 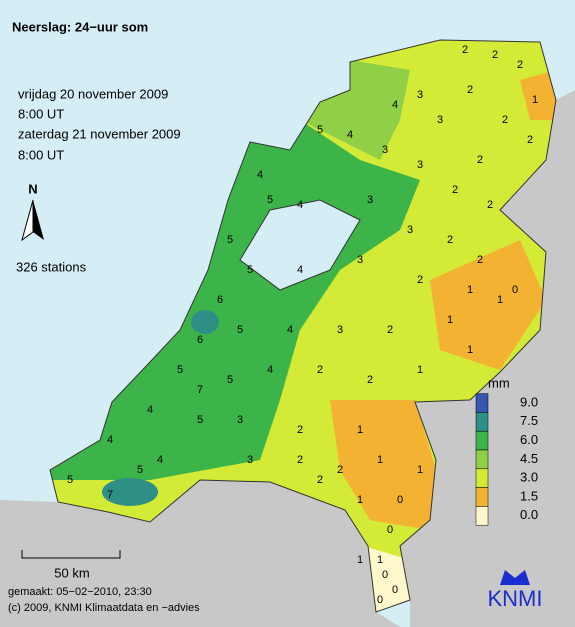 I want to click on footer: (c) 2009, KNMI Klimaatdata en −advies, so click(x=104, y=608).